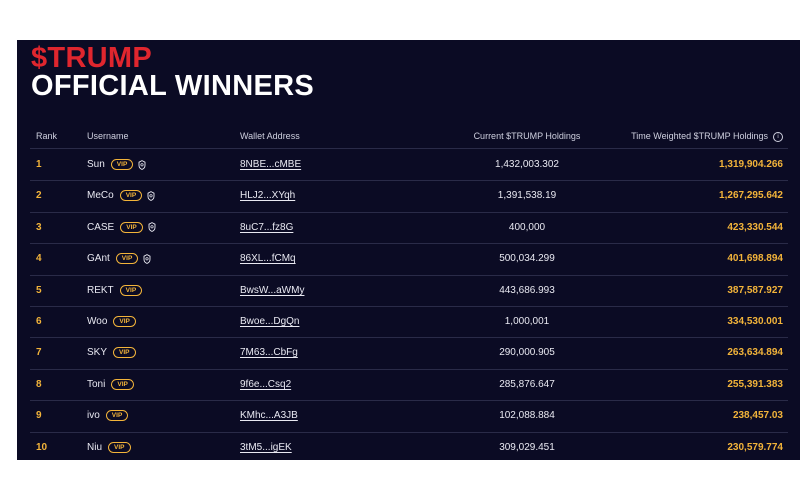  Describe the element at coordinates (269, 416) in the screenshot. I see `wallet-address-link: KMhc...A3JB` at that location.